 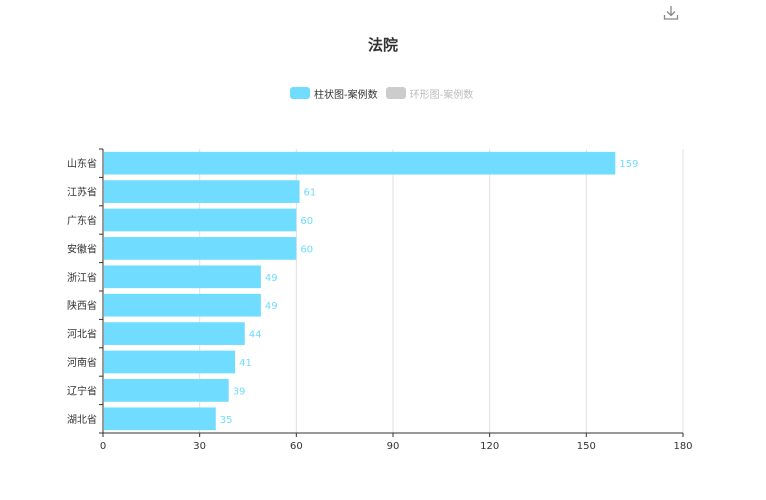 What do you see at coordinates (346, 95) in the screenshot?
I see `legend-label-bar: 柱状图-案例数` at bounding box center [346, 95].